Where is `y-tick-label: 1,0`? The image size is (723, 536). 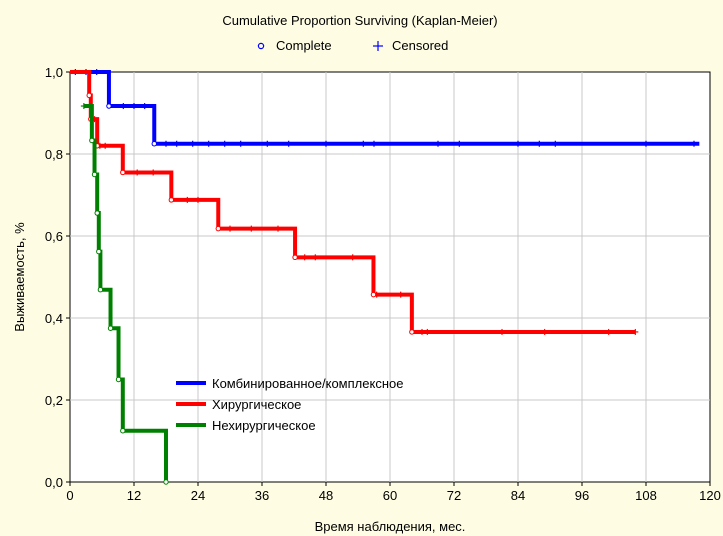 y-tick-label: 1,0 is located at coordinates (54, 72).